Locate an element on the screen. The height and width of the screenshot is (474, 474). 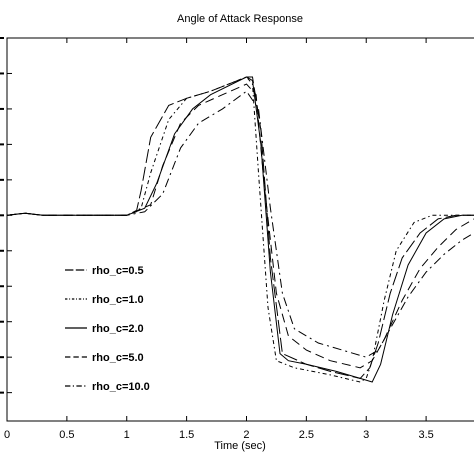
x-tick-label: 1.5 is located at coordinates (186, 435).